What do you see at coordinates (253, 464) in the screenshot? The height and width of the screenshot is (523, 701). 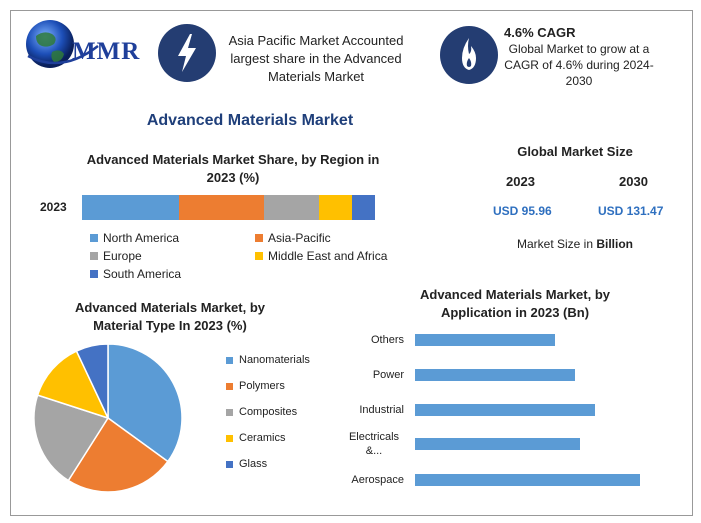 I see `legend-label: Glass` at bounding box center [253, 464].